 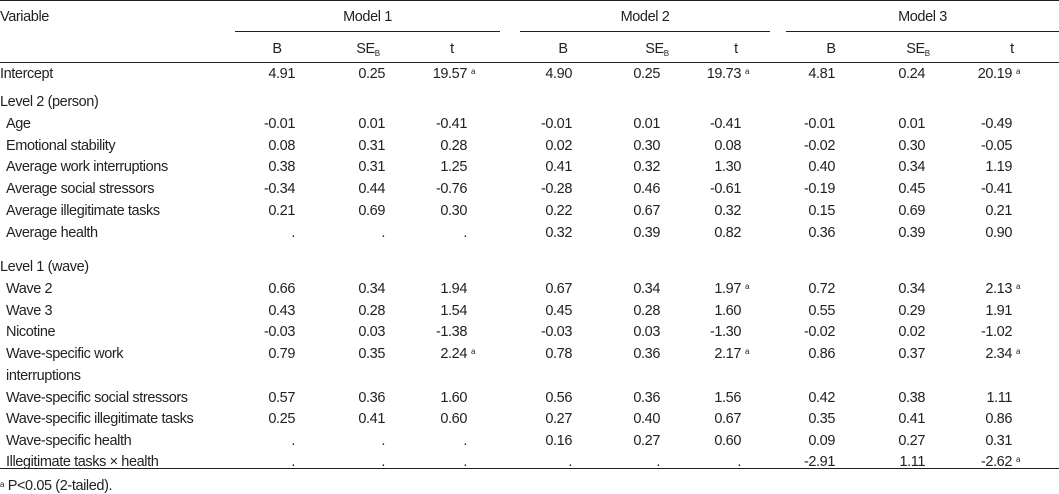 I want to click on cell-b-model-1: 4.91, so click(x=281, y=74).